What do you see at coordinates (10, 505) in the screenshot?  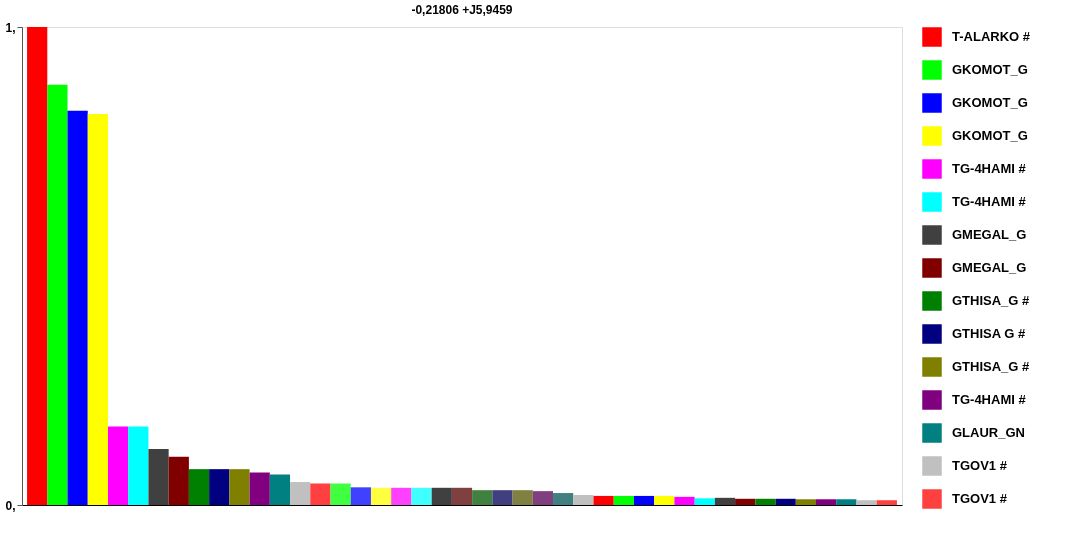 I see `y-tick-label: 0,` at bounding box center [10, 505].